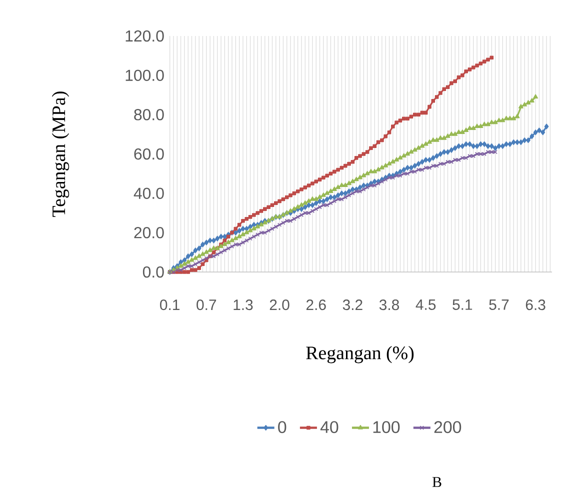 The width and height of the screenshot is (576, 491). What do you see at coordinates (352, 305) in the screenshot?
I see `x-tick-label: 3.2` at bounding box center [352, 305].